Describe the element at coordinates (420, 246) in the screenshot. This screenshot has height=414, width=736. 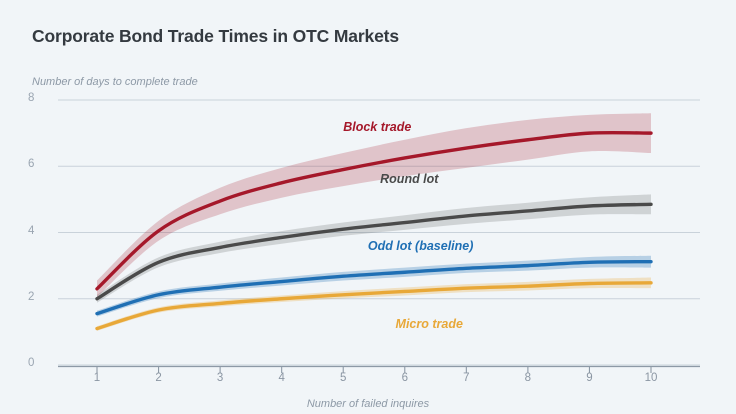
I see `series-label-odd-lot-baseline: Odd lot (baseline)` at that location.